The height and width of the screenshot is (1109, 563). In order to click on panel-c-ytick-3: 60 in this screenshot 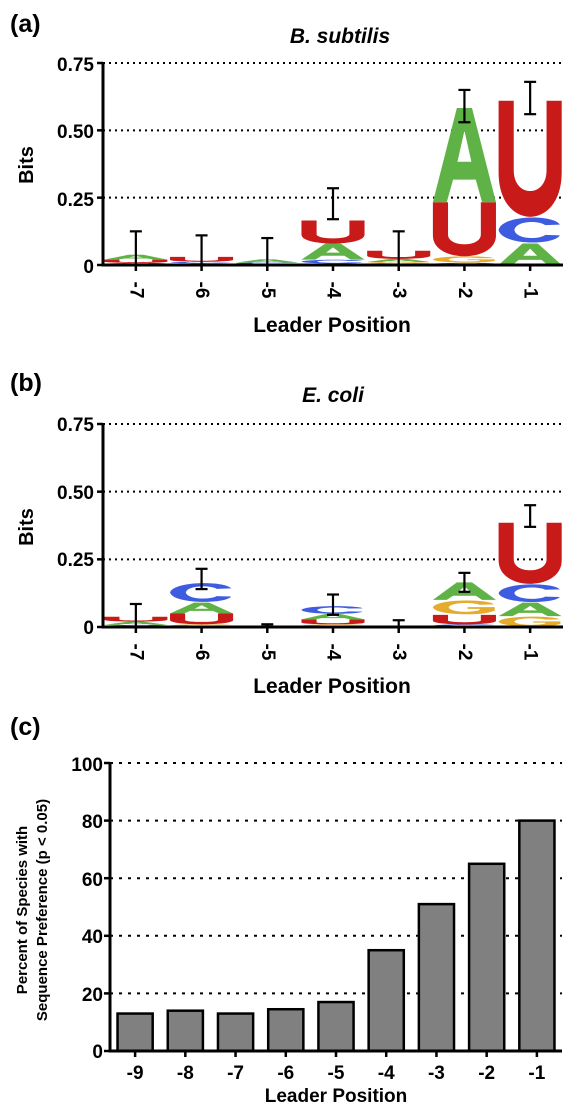, I will do `click(92, 880)`.